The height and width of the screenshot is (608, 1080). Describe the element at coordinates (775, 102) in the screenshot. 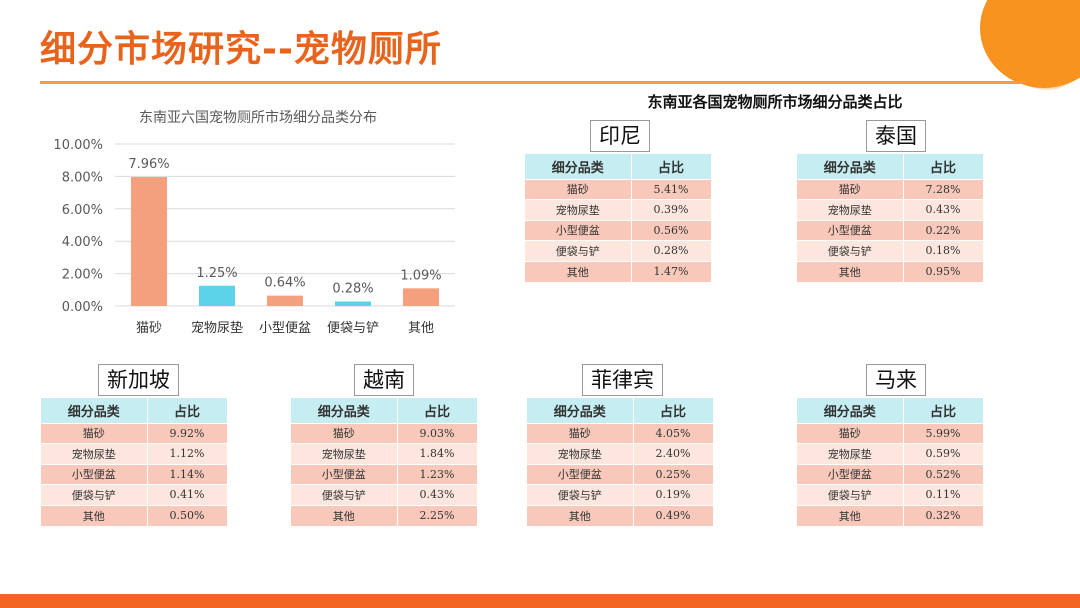

I see `tables-title: 东南亚各国宠物厕所市场细分品类占比` at that location.